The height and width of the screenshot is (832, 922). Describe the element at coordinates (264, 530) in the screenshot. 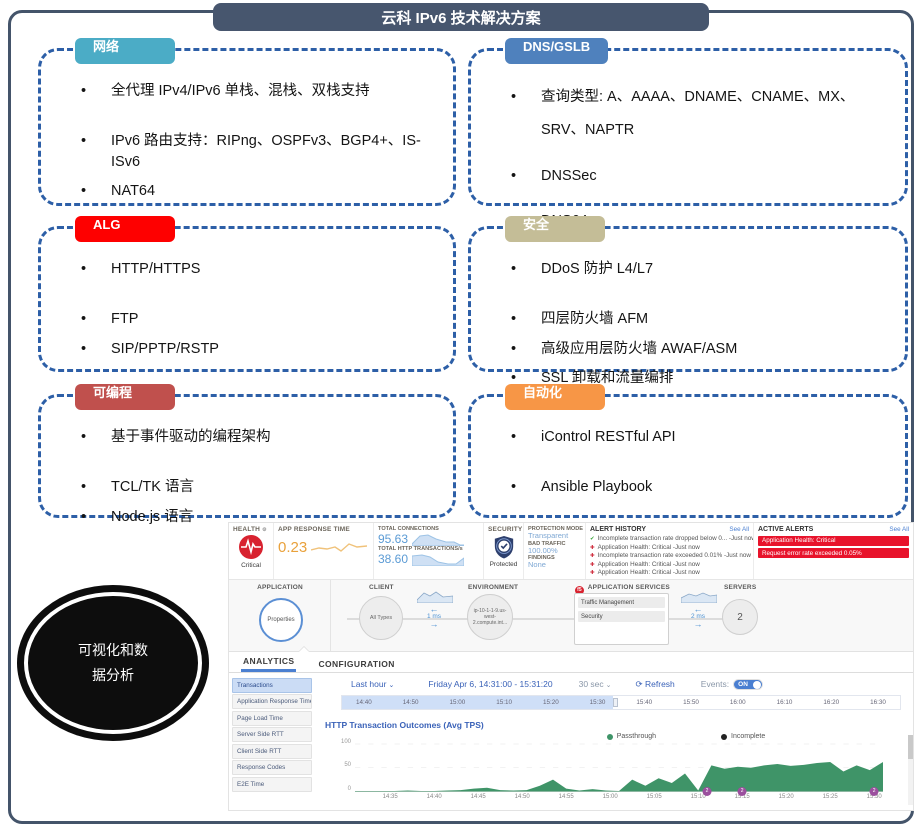

I see `gear-icon: ⚙` at that location.